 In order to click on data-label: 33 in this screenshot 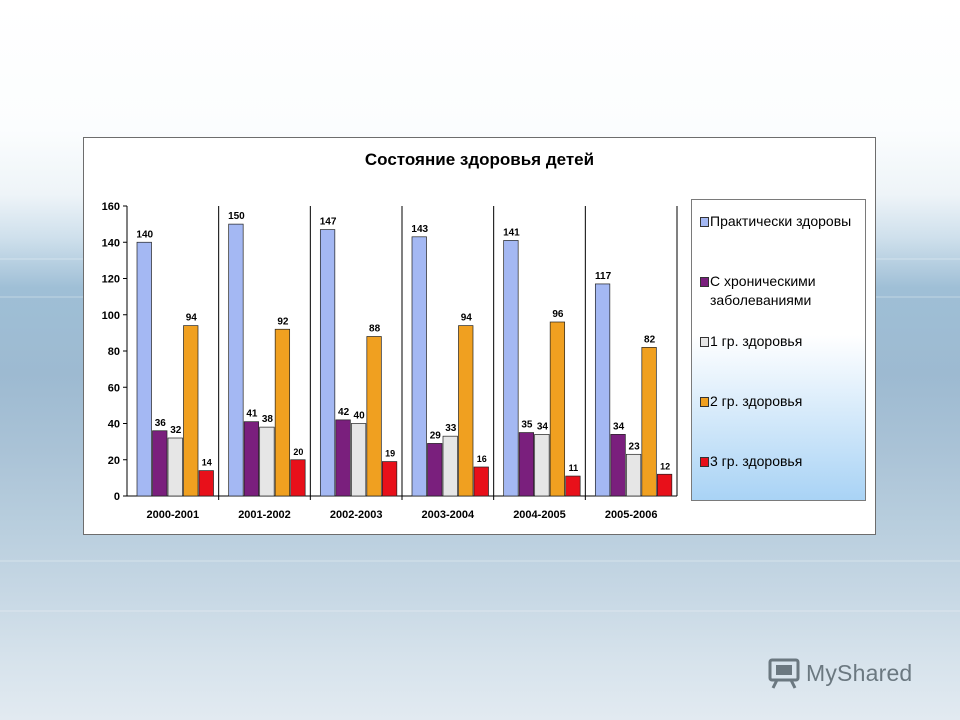, I will do `click(451, 428)`.